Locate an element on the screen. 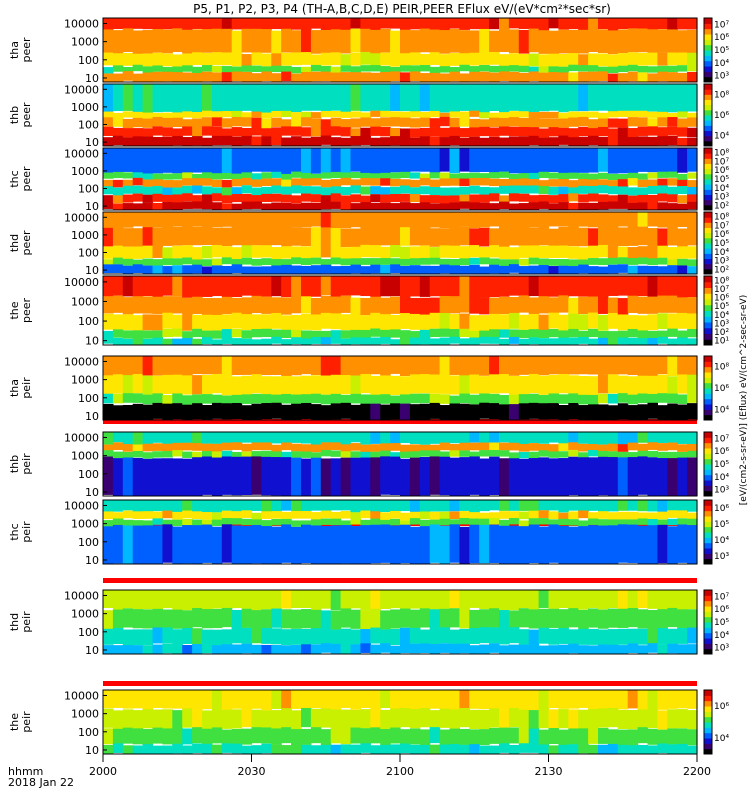  panel-ylabel-text: peer is located at coordinates (26, 311).